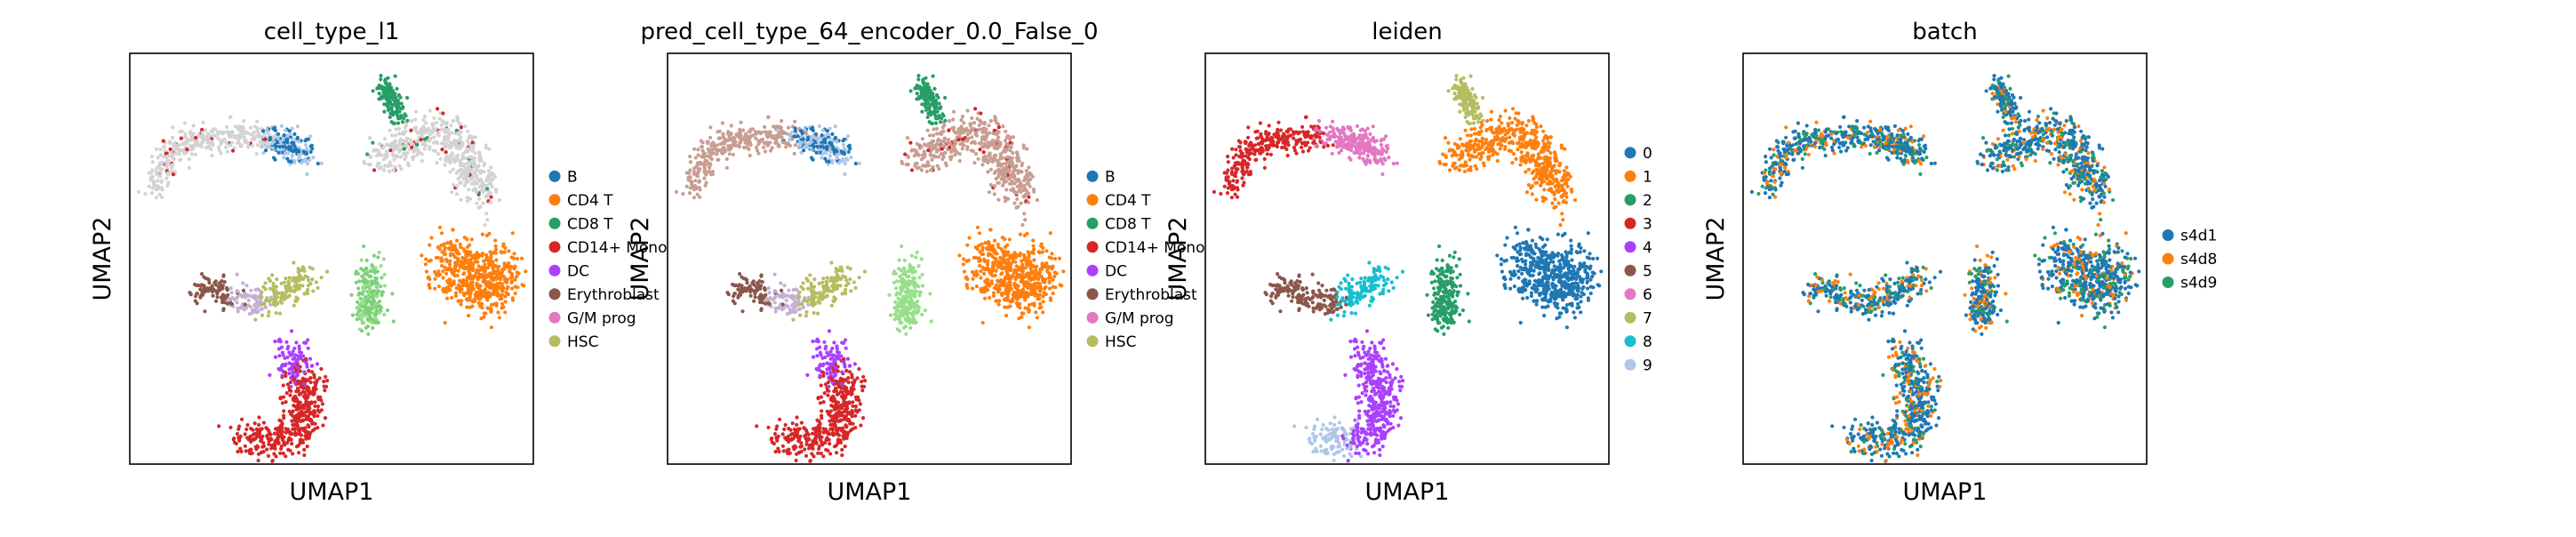 This screenshot has width=2576, height=537. Describe the element at coordinates (590, 224) in the screenshot. I see `legend-label: CD8 T` at that location.